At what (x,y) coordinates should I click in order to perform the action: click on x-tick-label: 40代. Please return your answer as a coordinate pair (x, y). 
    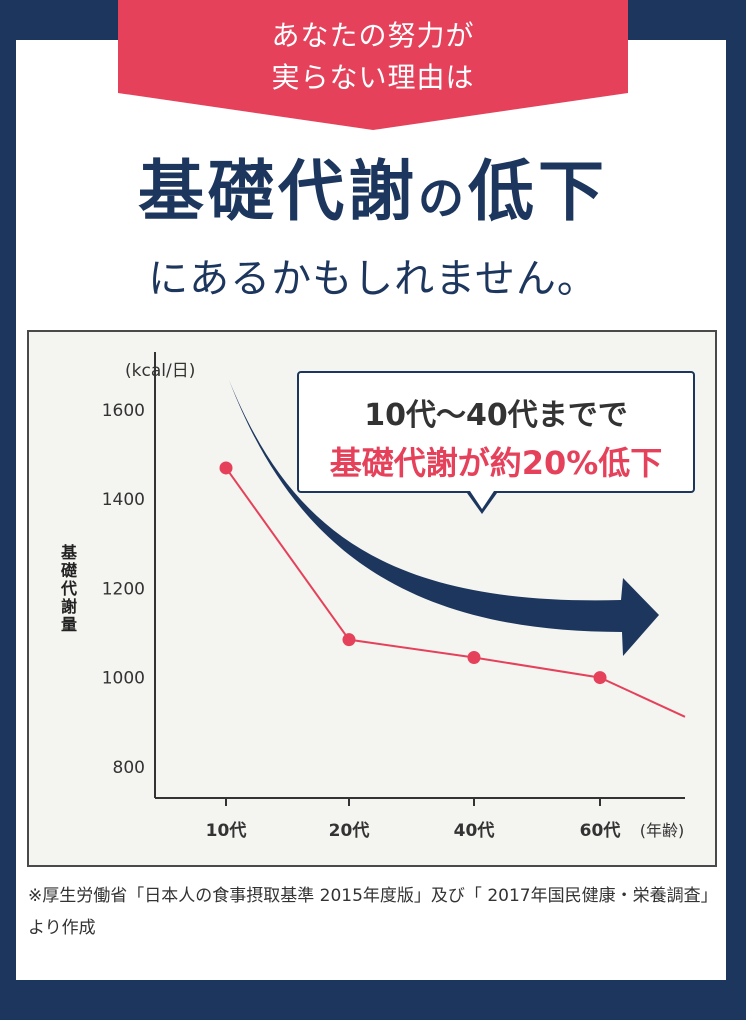
    Looking at the image, I should click on (474, 830).